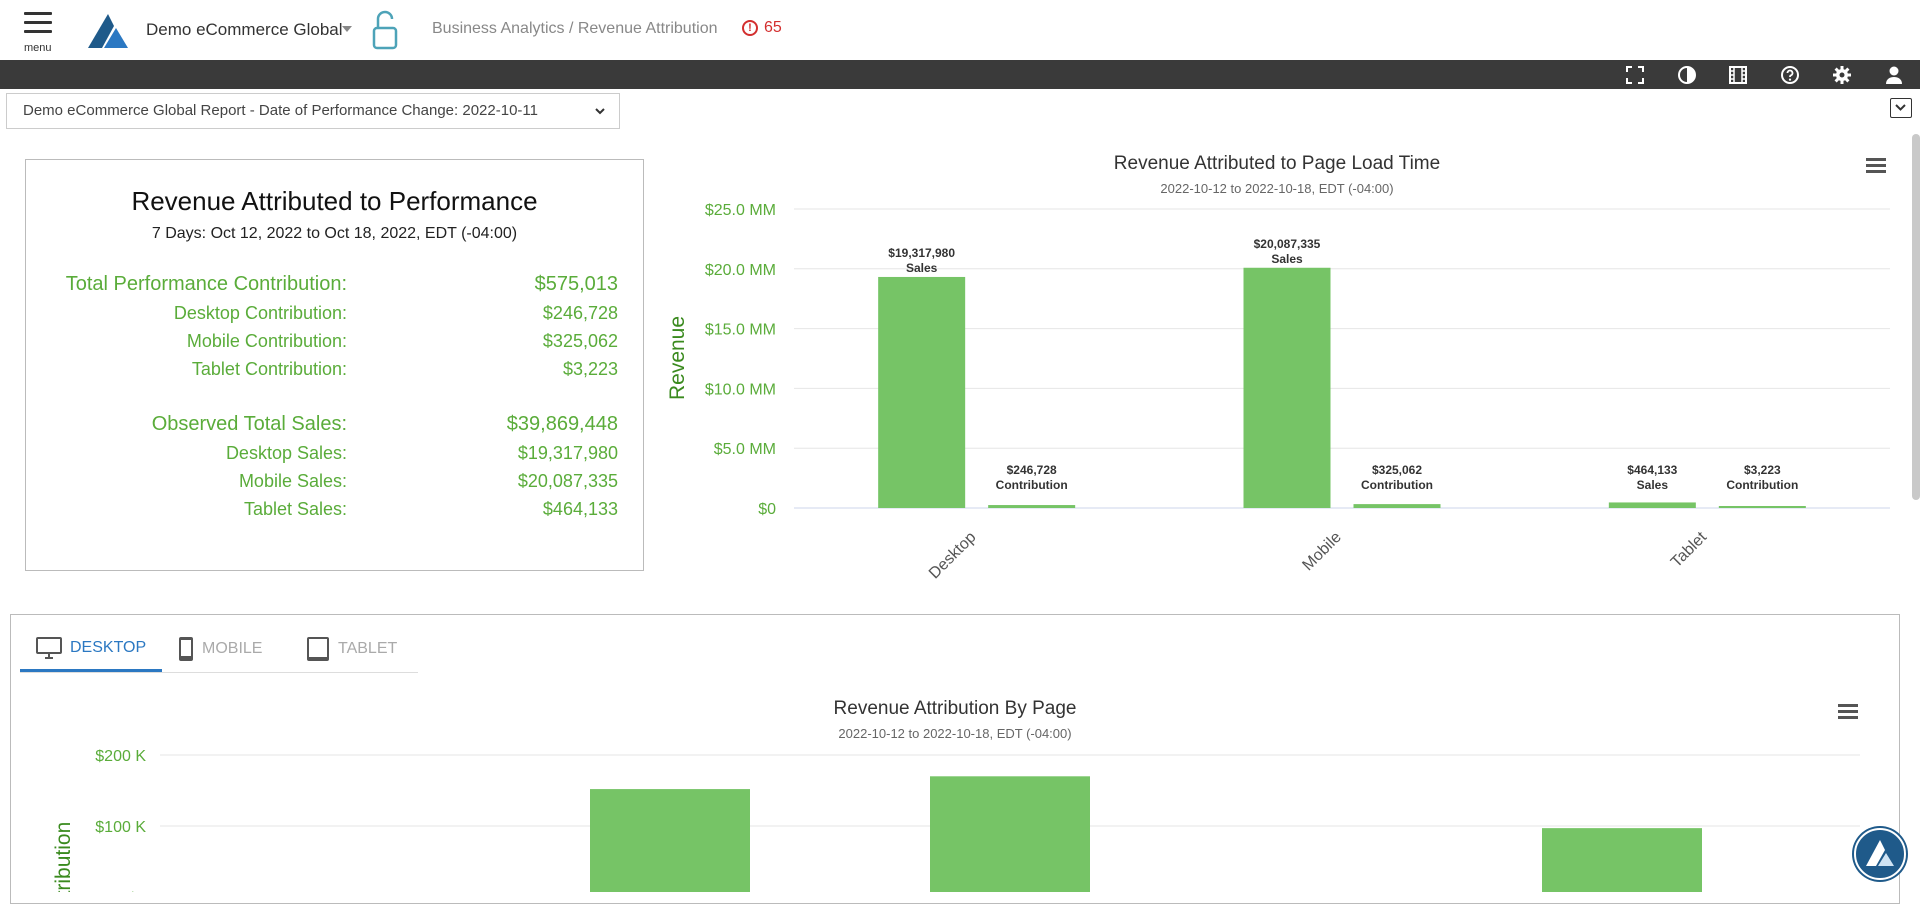 The image size is (1920, 904). Describe the element at coordinates (580, 341) in the screenshot. I see `summary-row-value: $325,062` at that location.